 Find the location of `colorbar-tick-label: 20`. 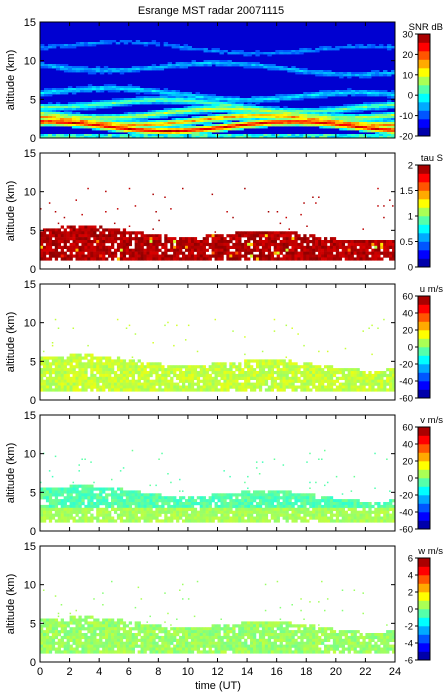

colorbar-tick-label: 20 is located at coordinates (407, 55).